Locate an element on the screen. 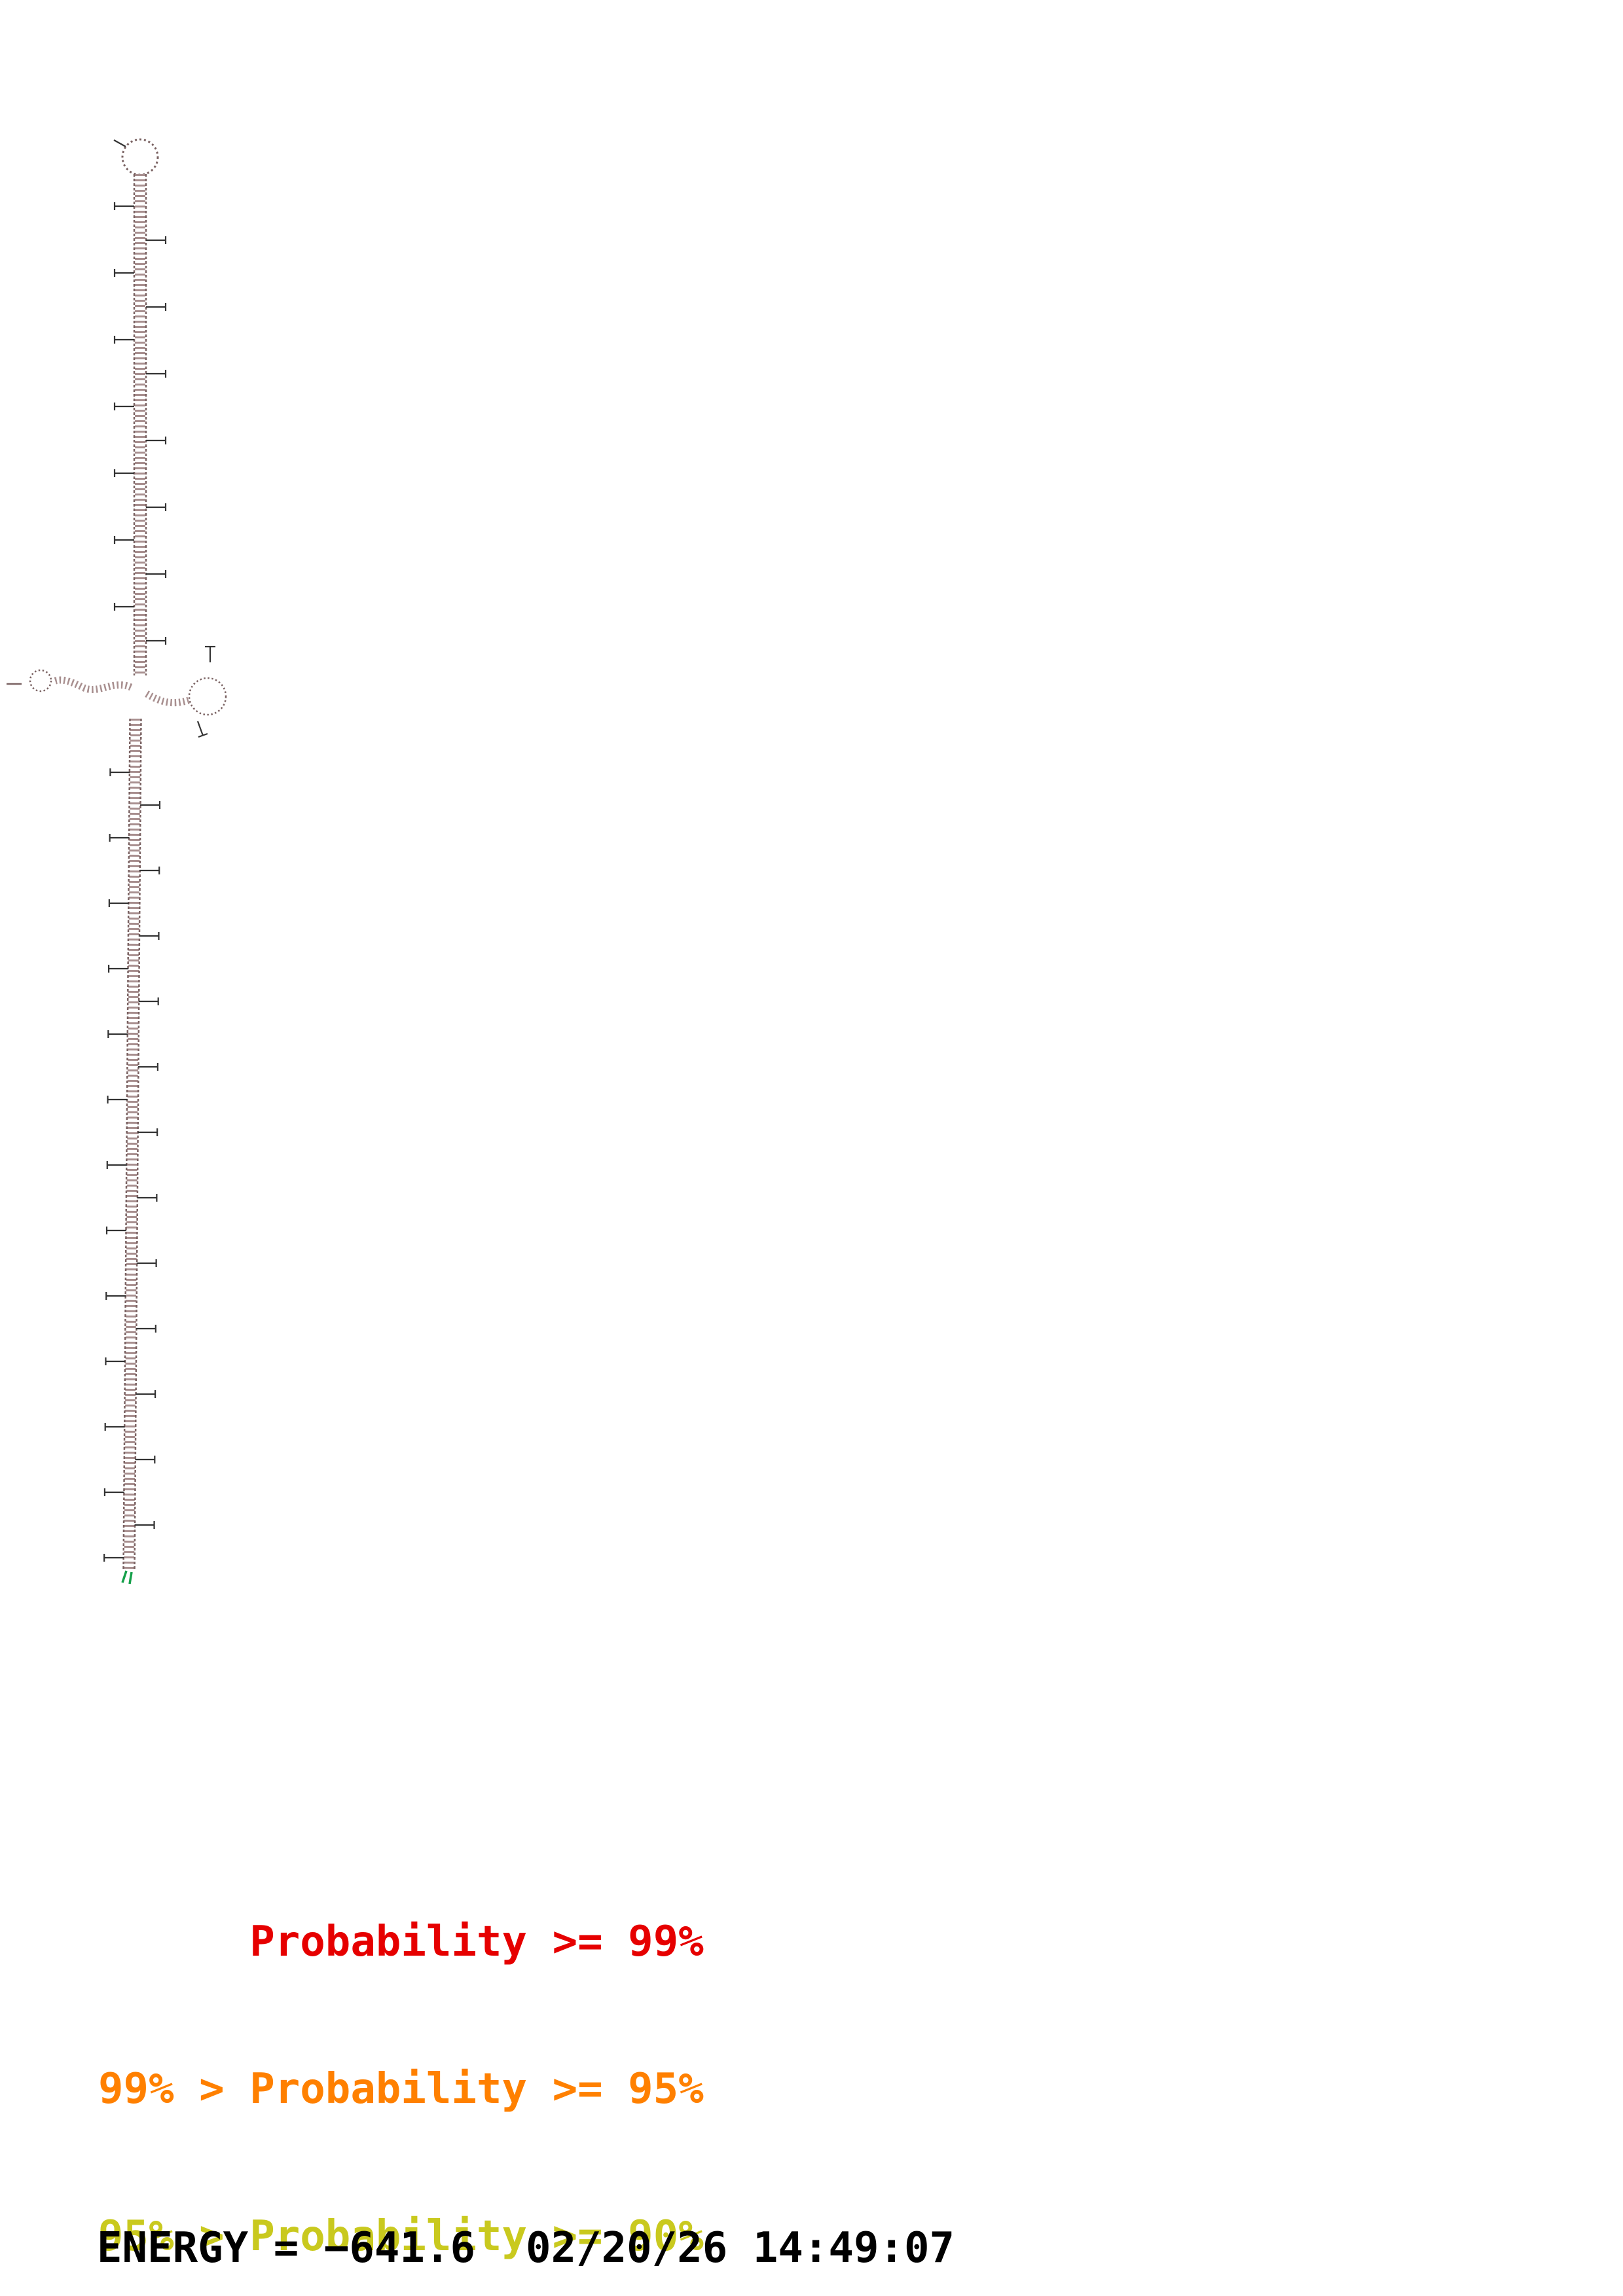  hairpin-loop-right is located at coordinates (207, 696).